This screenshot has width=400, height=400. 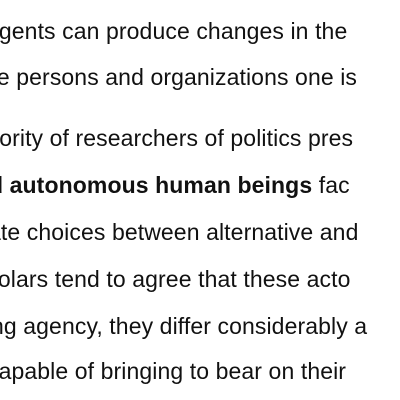 I want to click on text-line-8: capable of bringing to bear on their, so click(x=173, y=371).